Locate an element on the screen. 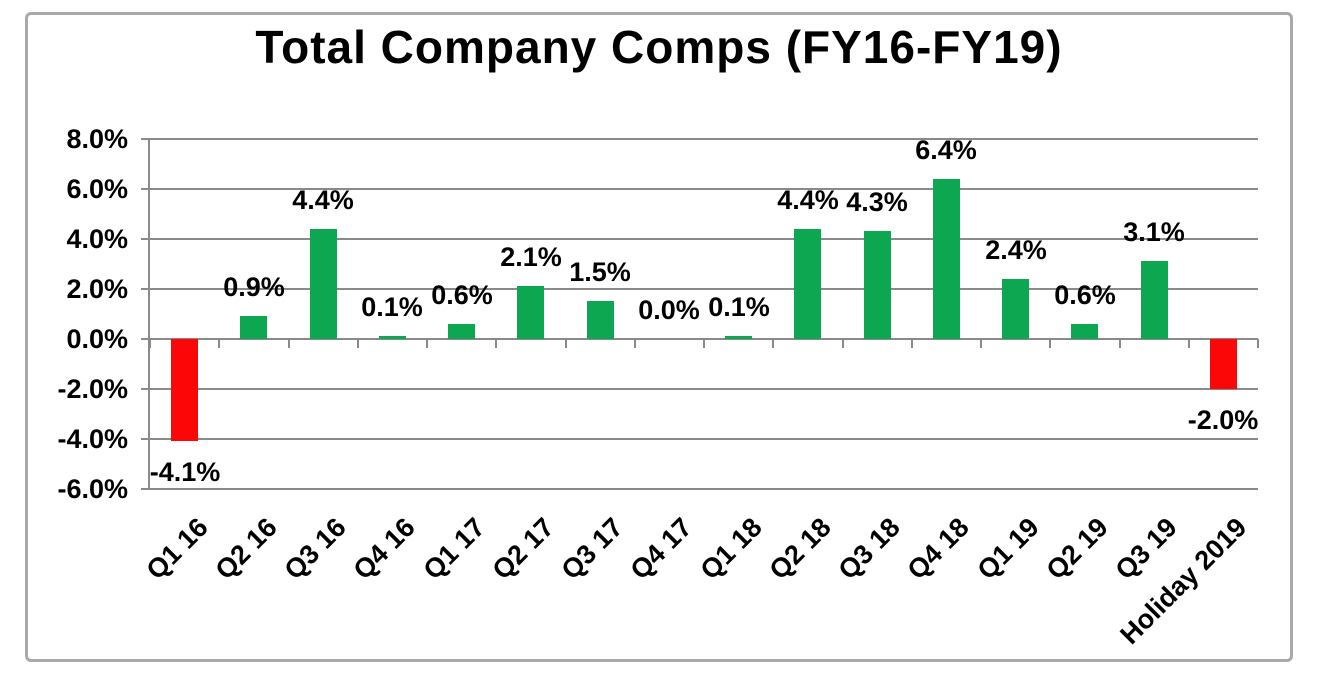  bar-data-label: -2.0% is located at coordinates (1223, 420).